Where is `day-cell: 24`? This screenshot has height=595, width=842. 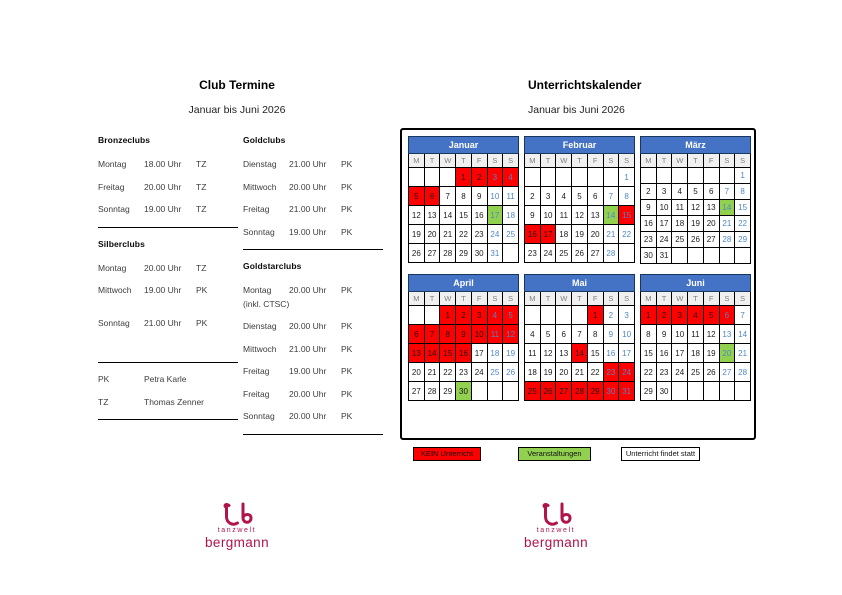
day-cell: 24 is located at coordinates (680, 372).